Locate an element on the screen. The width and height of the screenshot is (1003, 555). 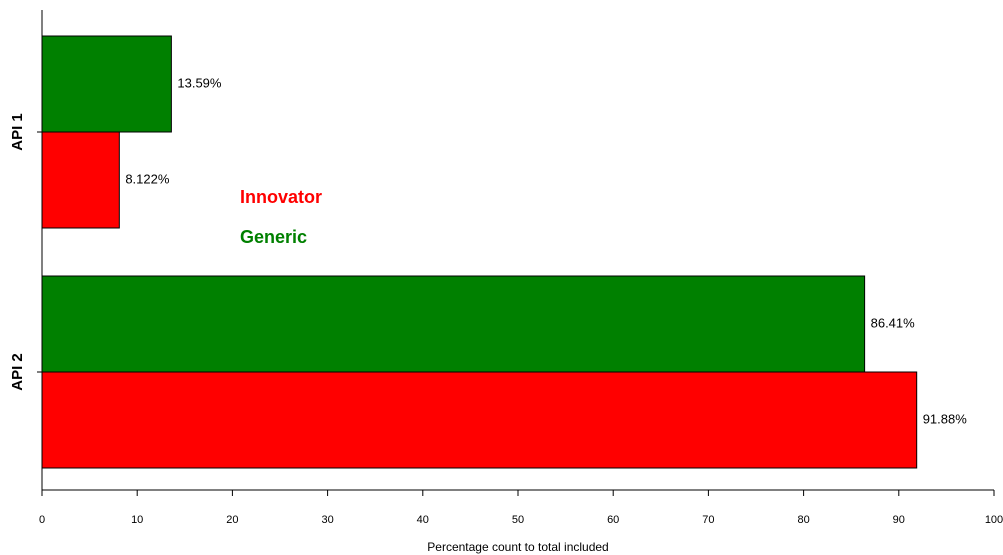
x-axis-title: Percentage count to total included is located at coordinates (517, 547).